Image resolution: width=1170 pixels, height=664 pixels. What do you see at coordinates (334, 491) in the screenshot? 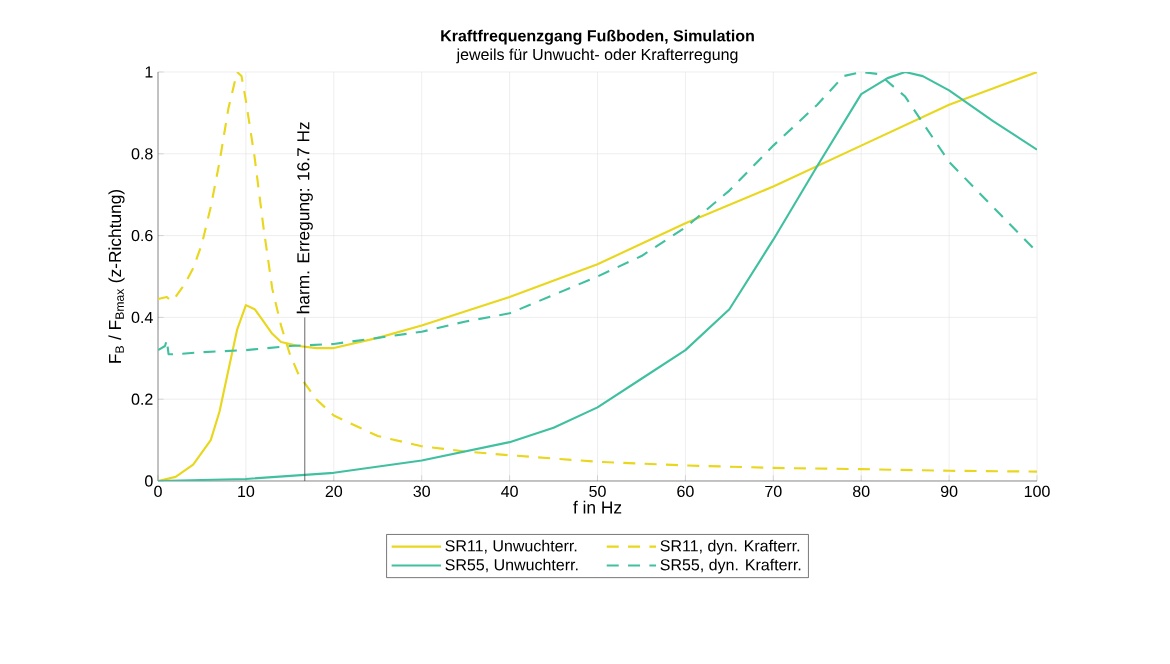
I see `x-tick-label: 20` at bounding box center [334, 491].